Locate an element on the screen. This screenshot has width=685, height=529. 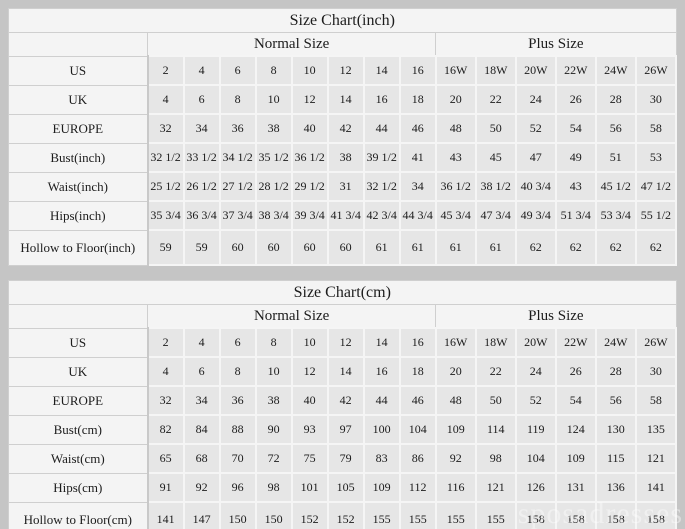
plus-size-header: Plus Size is located at coordinates (556, 316).